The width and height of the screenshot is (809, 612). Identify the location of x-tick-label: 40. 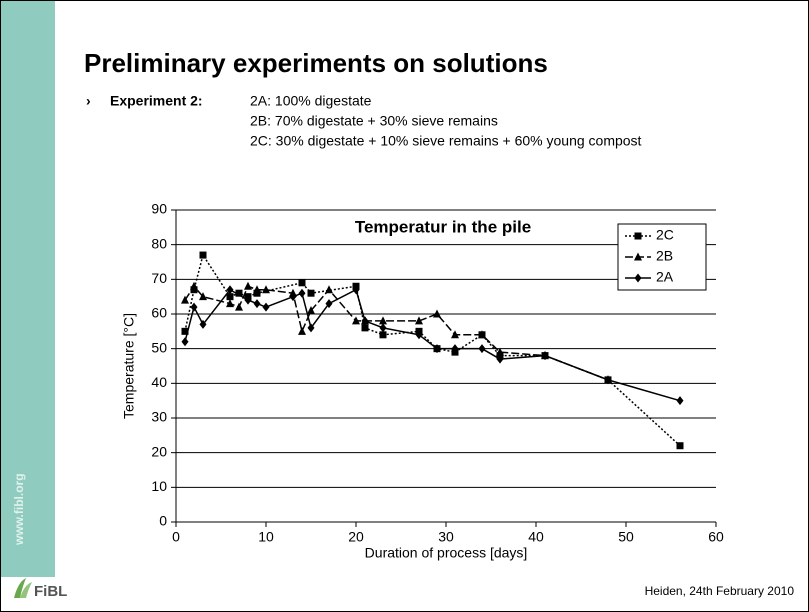
(536, 537).